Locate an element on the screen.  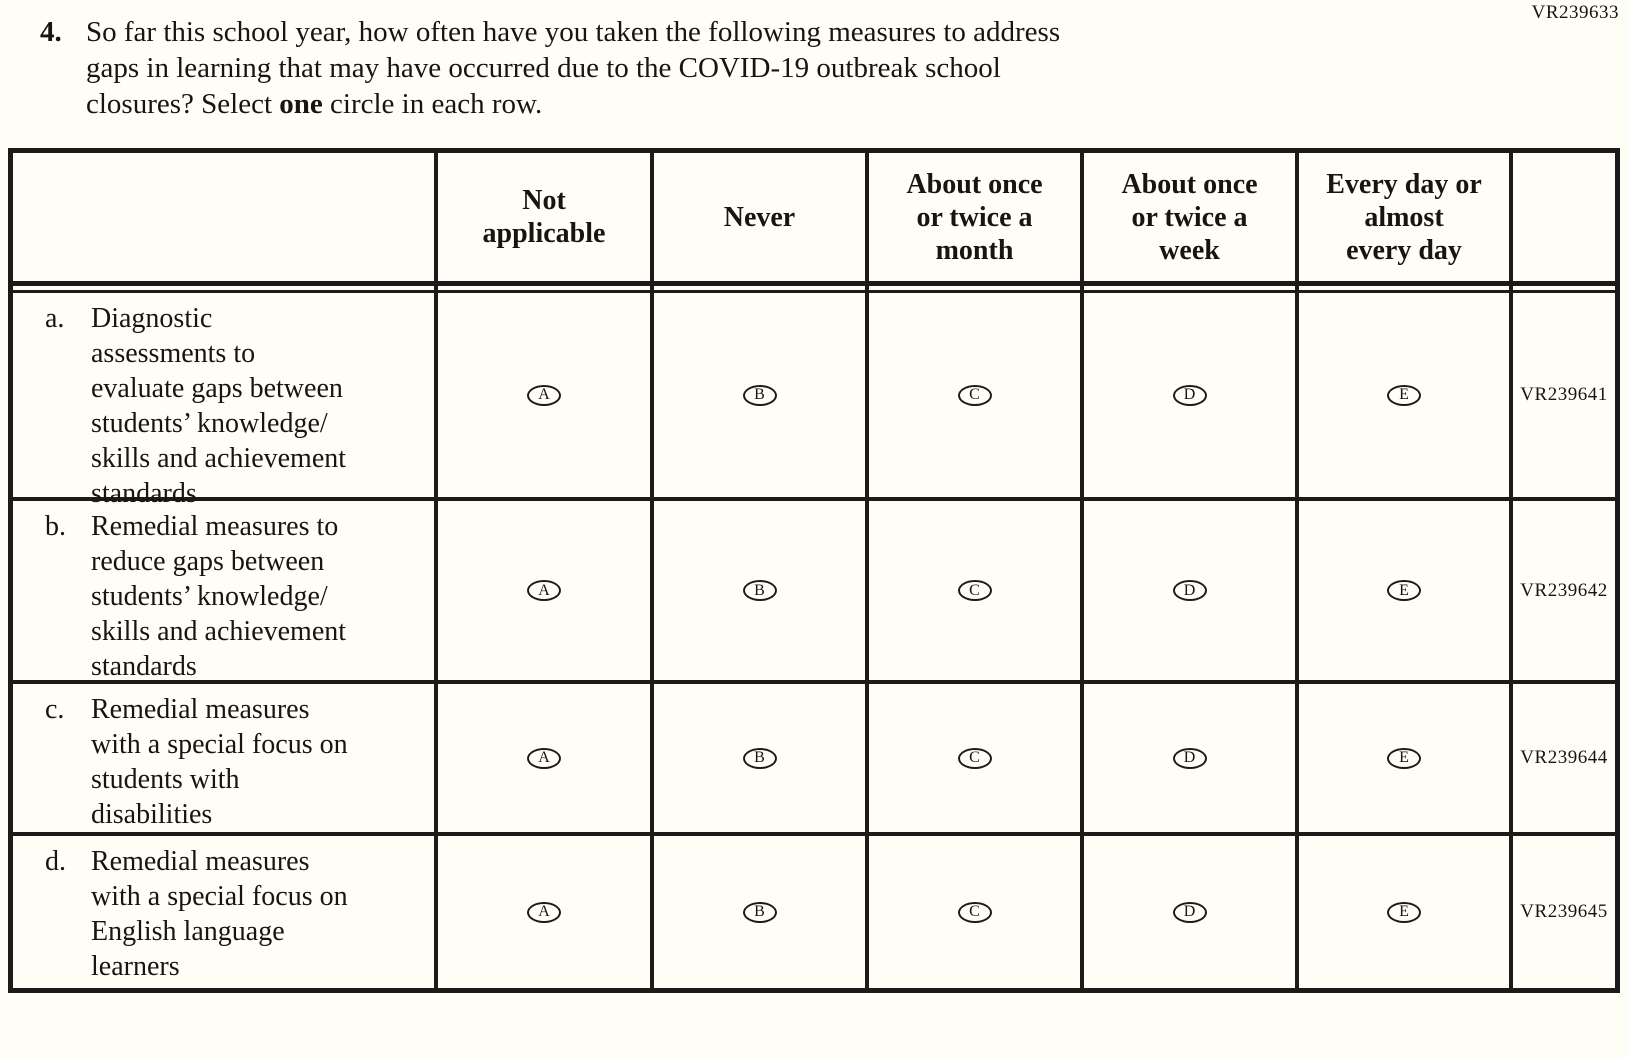
option-bubble-d-D: D is located at coordinates (1189, 912).